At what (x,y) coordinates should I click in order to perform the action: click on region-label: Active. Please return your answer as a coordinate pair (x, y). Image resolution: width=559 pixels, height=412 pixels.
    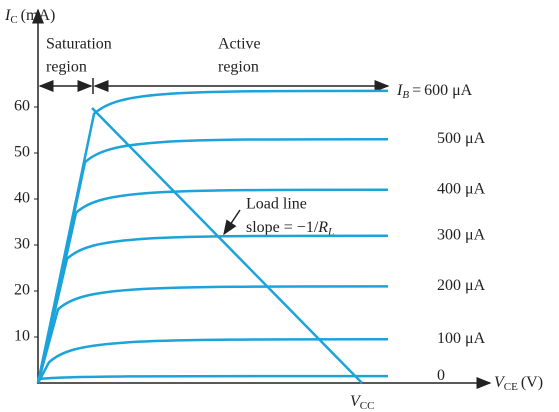
    Looking at the image, I should click on (239, 44).